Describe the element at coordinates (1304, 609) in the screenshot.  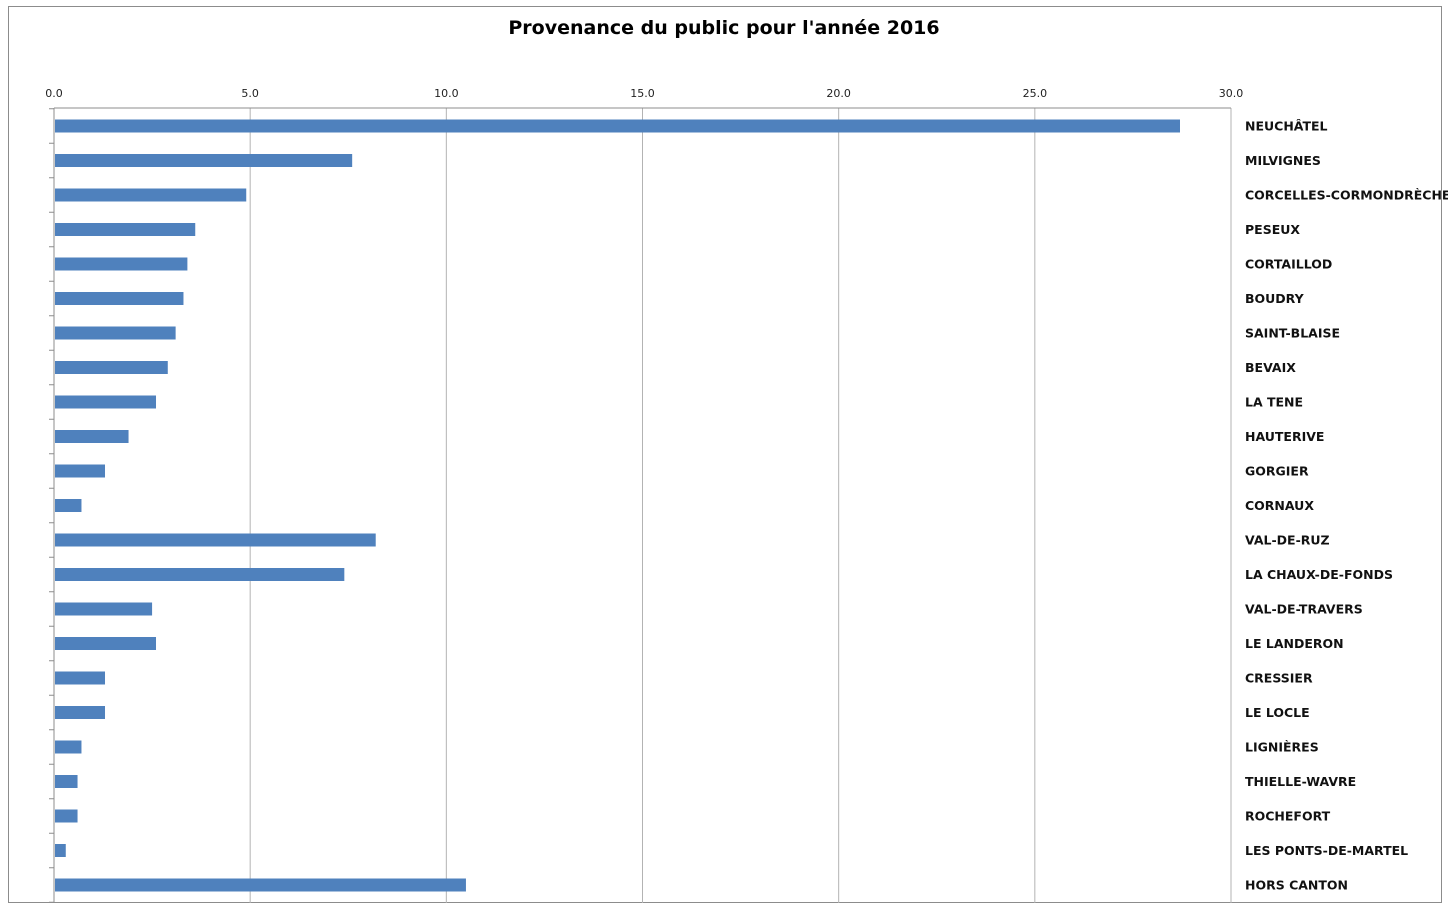
I see `category-label: VAL-DE-TRAVERS` at that location.